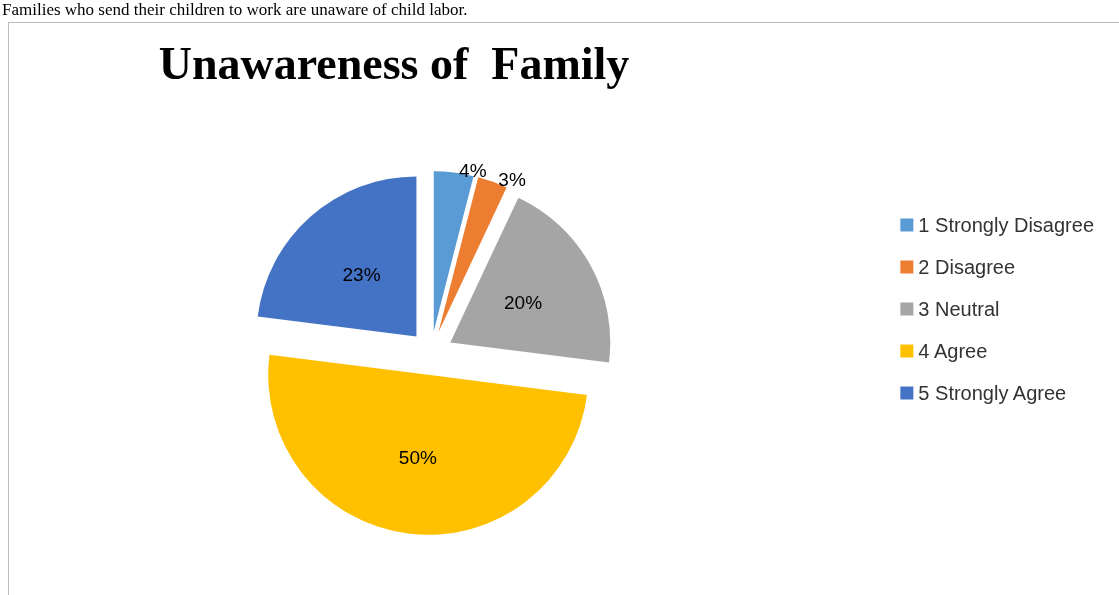  Describe the element at coordinates (473, 170) in the screenshot. I see `data-label: 4%` at that location.